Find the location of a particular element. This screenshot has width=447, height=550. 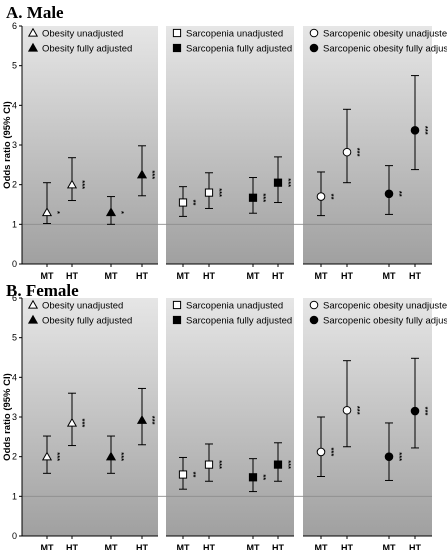

chart-title: B. Female is located at coordinates (42, 290).